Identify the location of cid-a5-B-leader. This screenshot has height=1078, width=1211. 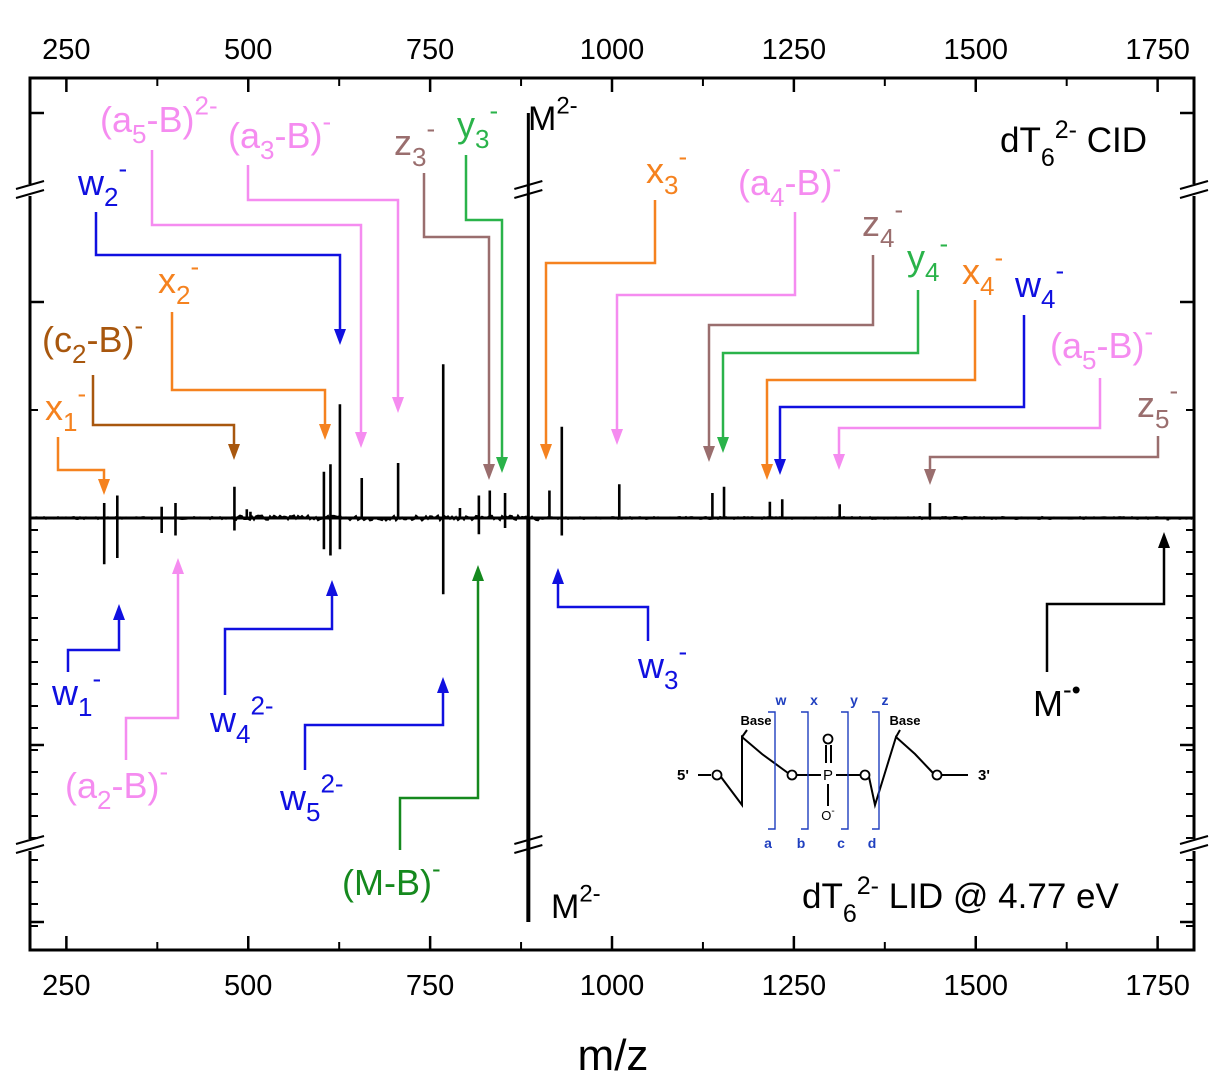
(969, 419).